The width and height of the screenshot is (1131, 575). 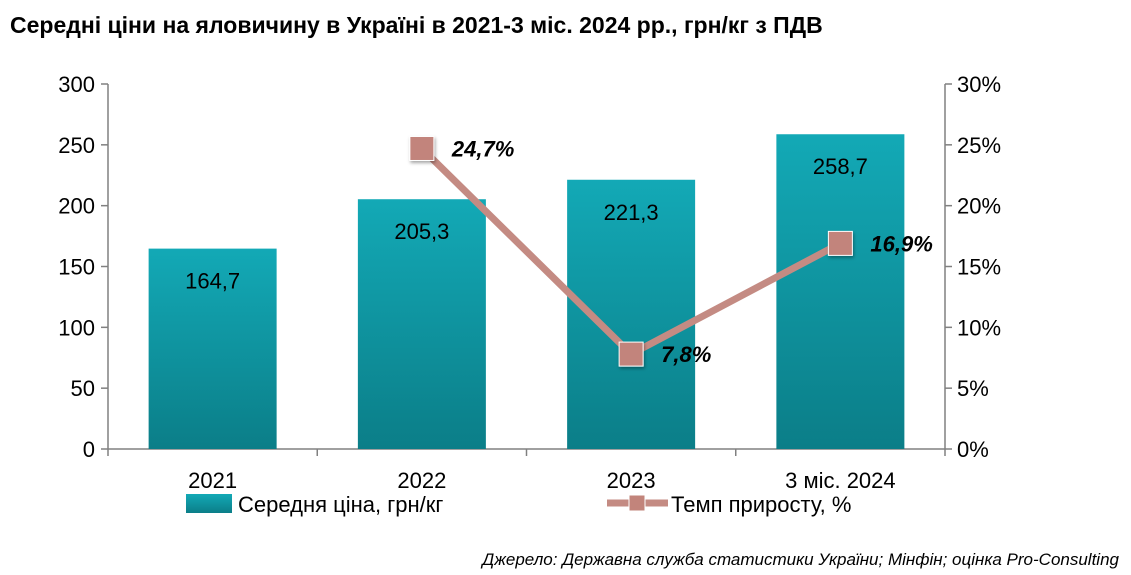 What do you see at coordinates (686, 354) in the screenshot?
I see `growth-value-label: 7,8%` at bounding box center [686, 354].